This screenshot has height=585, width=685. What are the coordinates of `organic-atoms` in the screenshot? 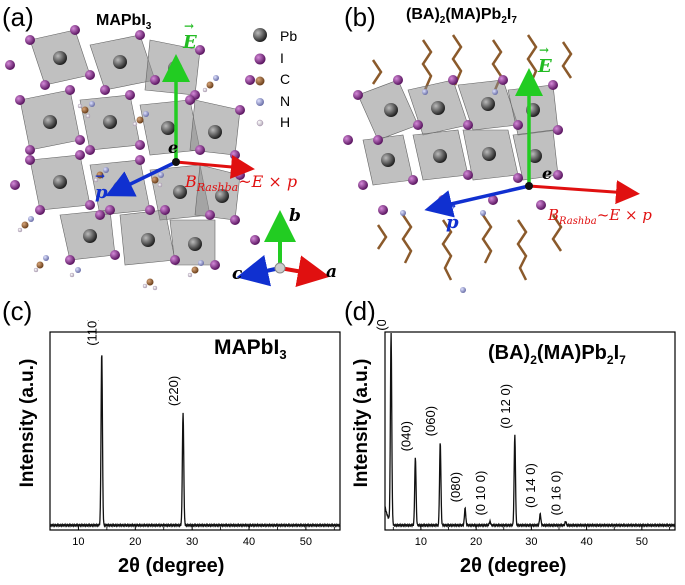 It's located at (118, 183).